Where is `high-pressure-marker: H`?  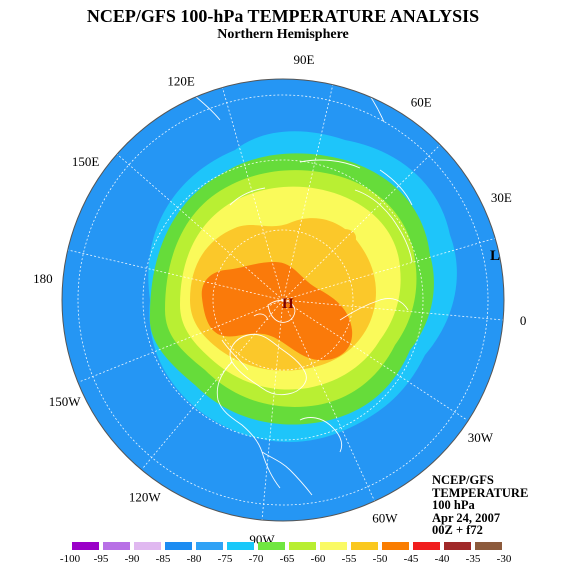 high-pressure-marker: H is located at coordinates (288, 304).